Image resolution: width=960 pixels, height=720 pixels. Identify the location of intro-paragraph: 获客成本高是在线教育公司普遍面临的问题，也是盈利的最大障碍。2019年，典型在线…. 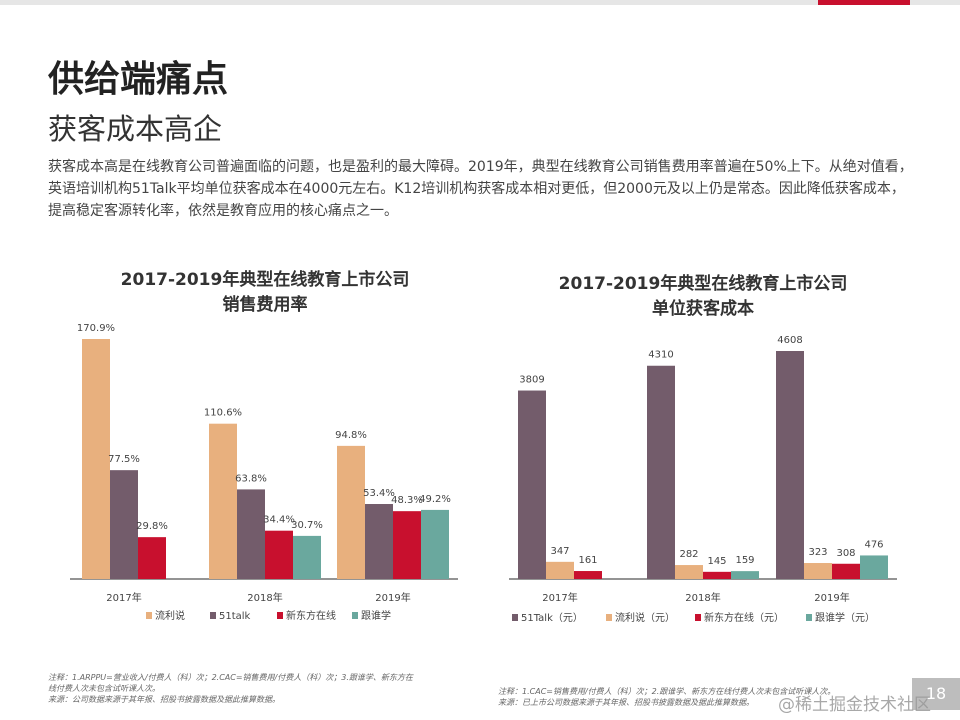
(480, 189).